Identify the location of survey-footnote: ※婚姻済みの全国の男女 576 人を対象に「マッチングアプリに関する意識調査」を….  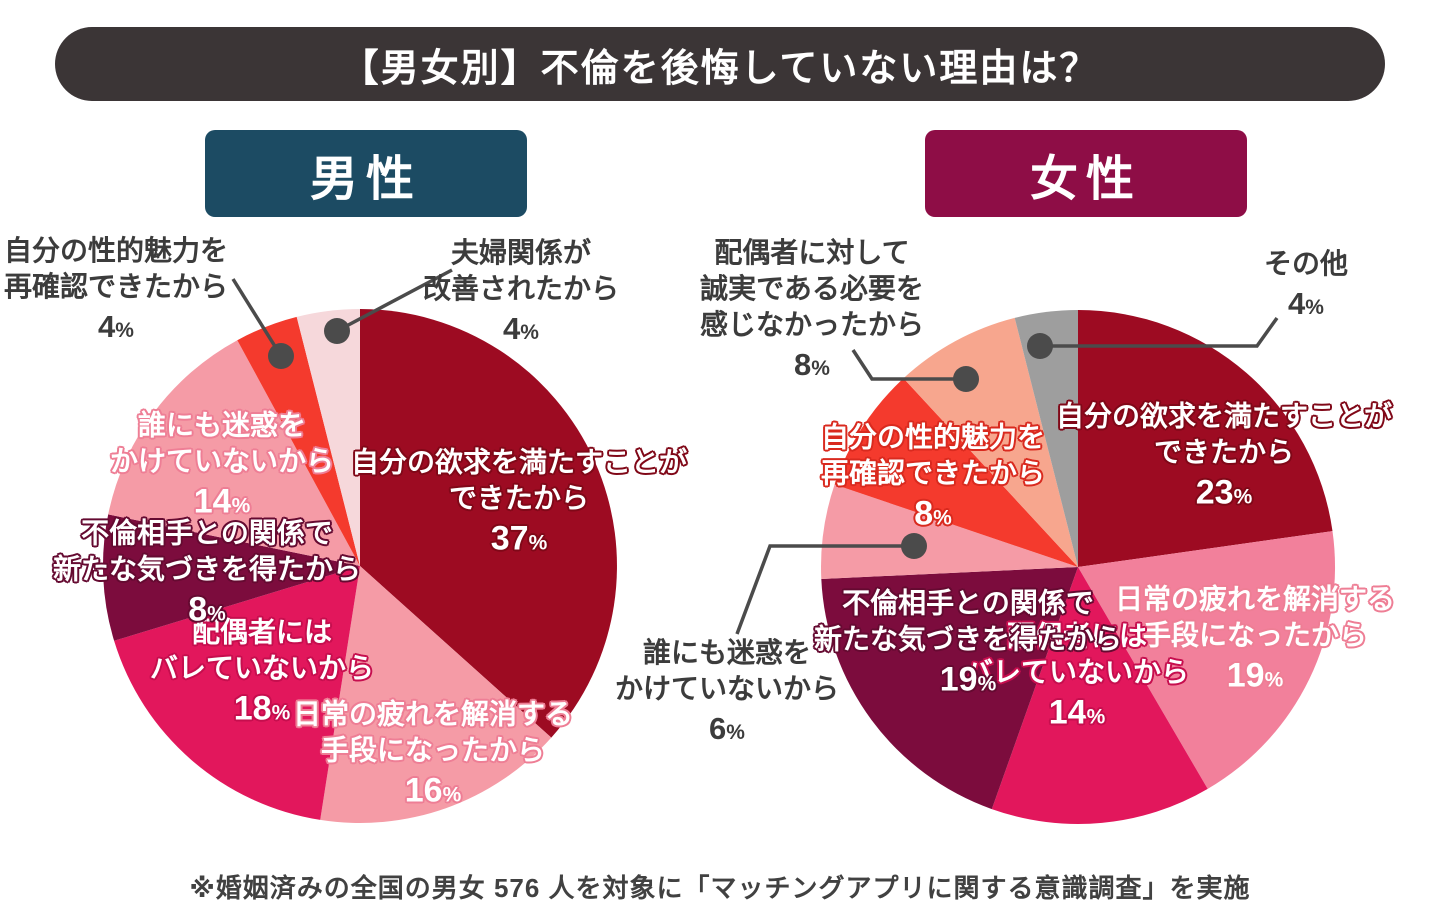
(720, 888).